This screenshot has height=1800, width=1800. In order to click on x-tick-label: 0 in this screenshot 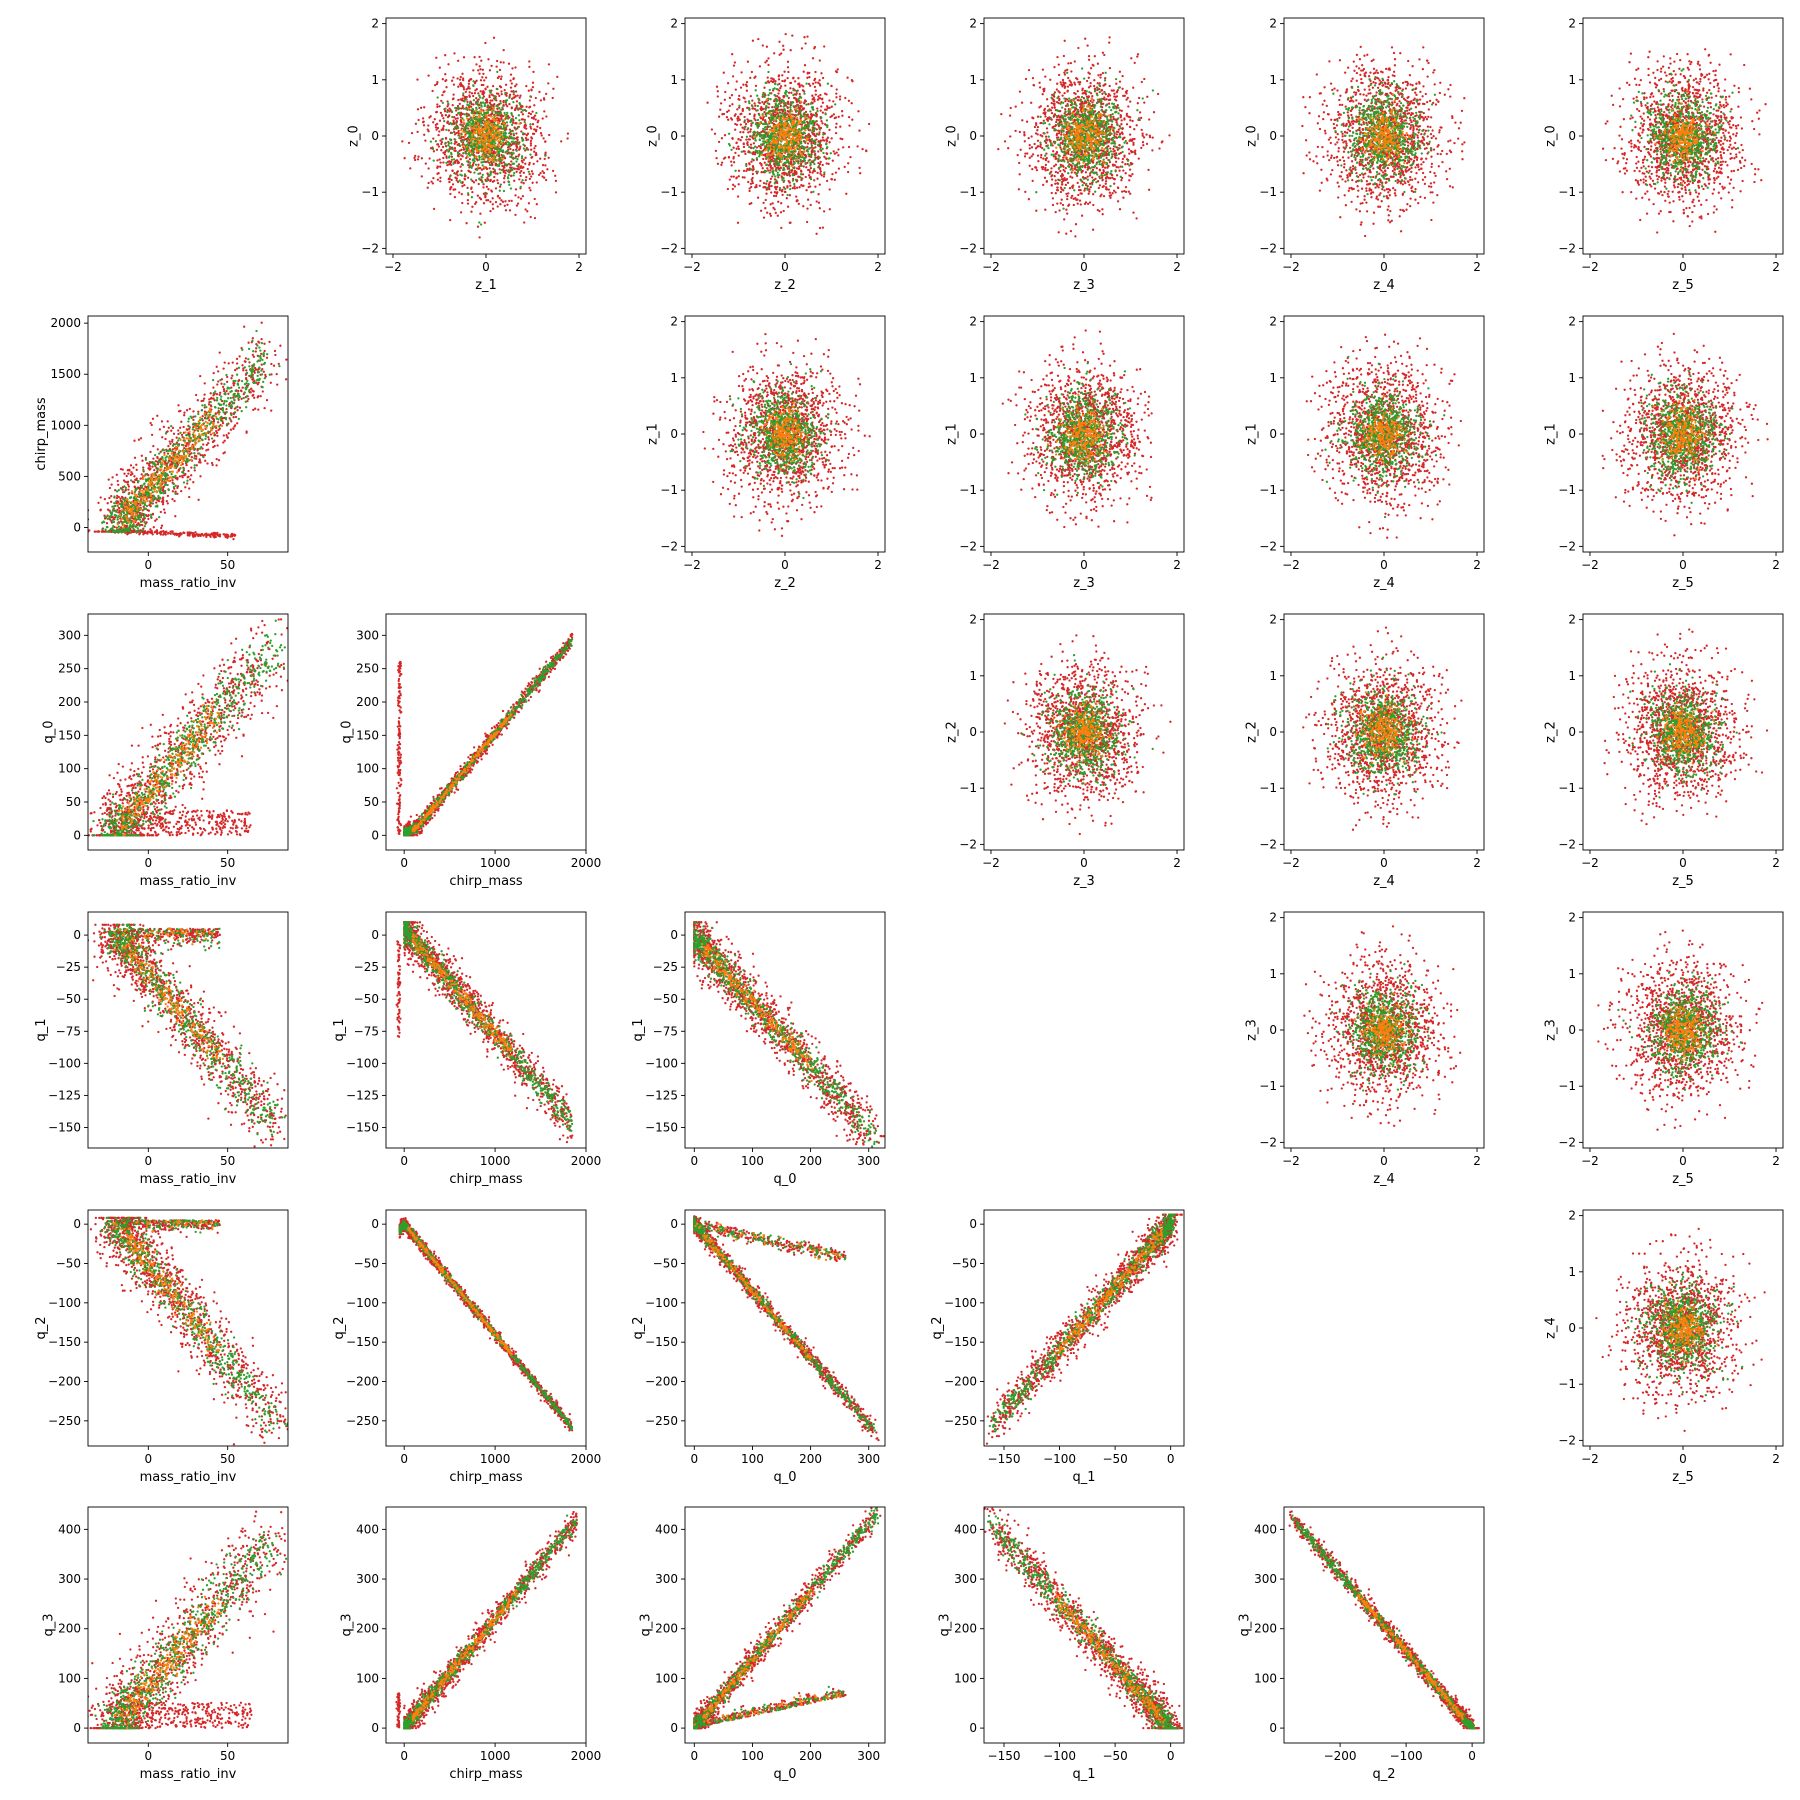, I will do `click(785, 267)`.